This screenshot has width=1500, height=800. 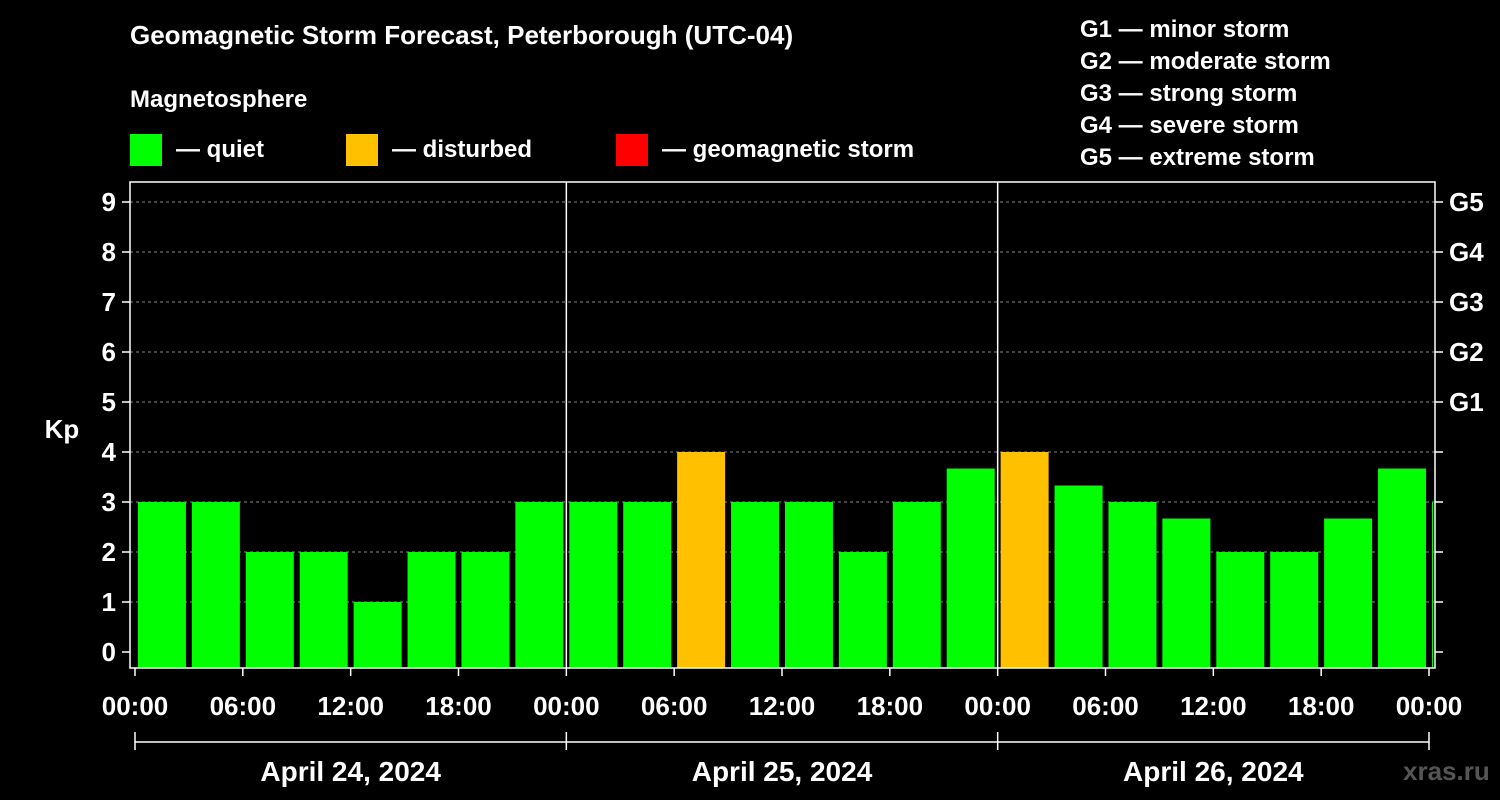 I want to click on g-tick-label: G5, so click(x=1466, y=202).